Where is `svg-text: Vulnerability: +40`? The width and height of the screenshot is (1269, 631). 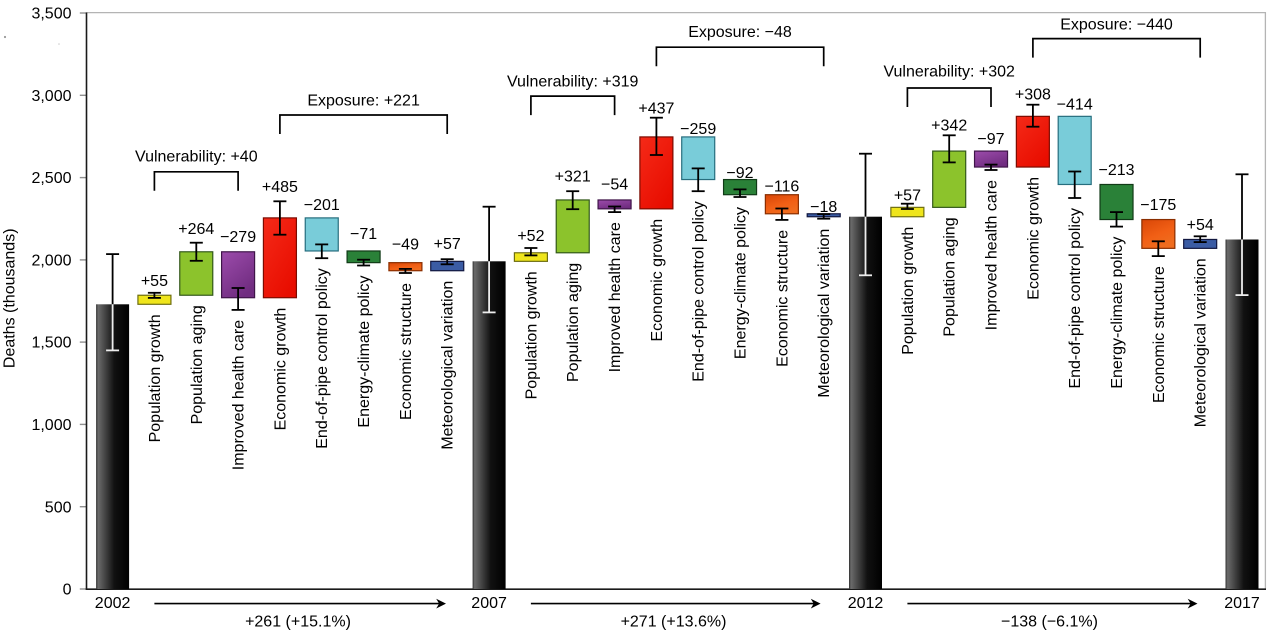
svg-text: Vulnerability: +40 is located at coordinates (196, 157).